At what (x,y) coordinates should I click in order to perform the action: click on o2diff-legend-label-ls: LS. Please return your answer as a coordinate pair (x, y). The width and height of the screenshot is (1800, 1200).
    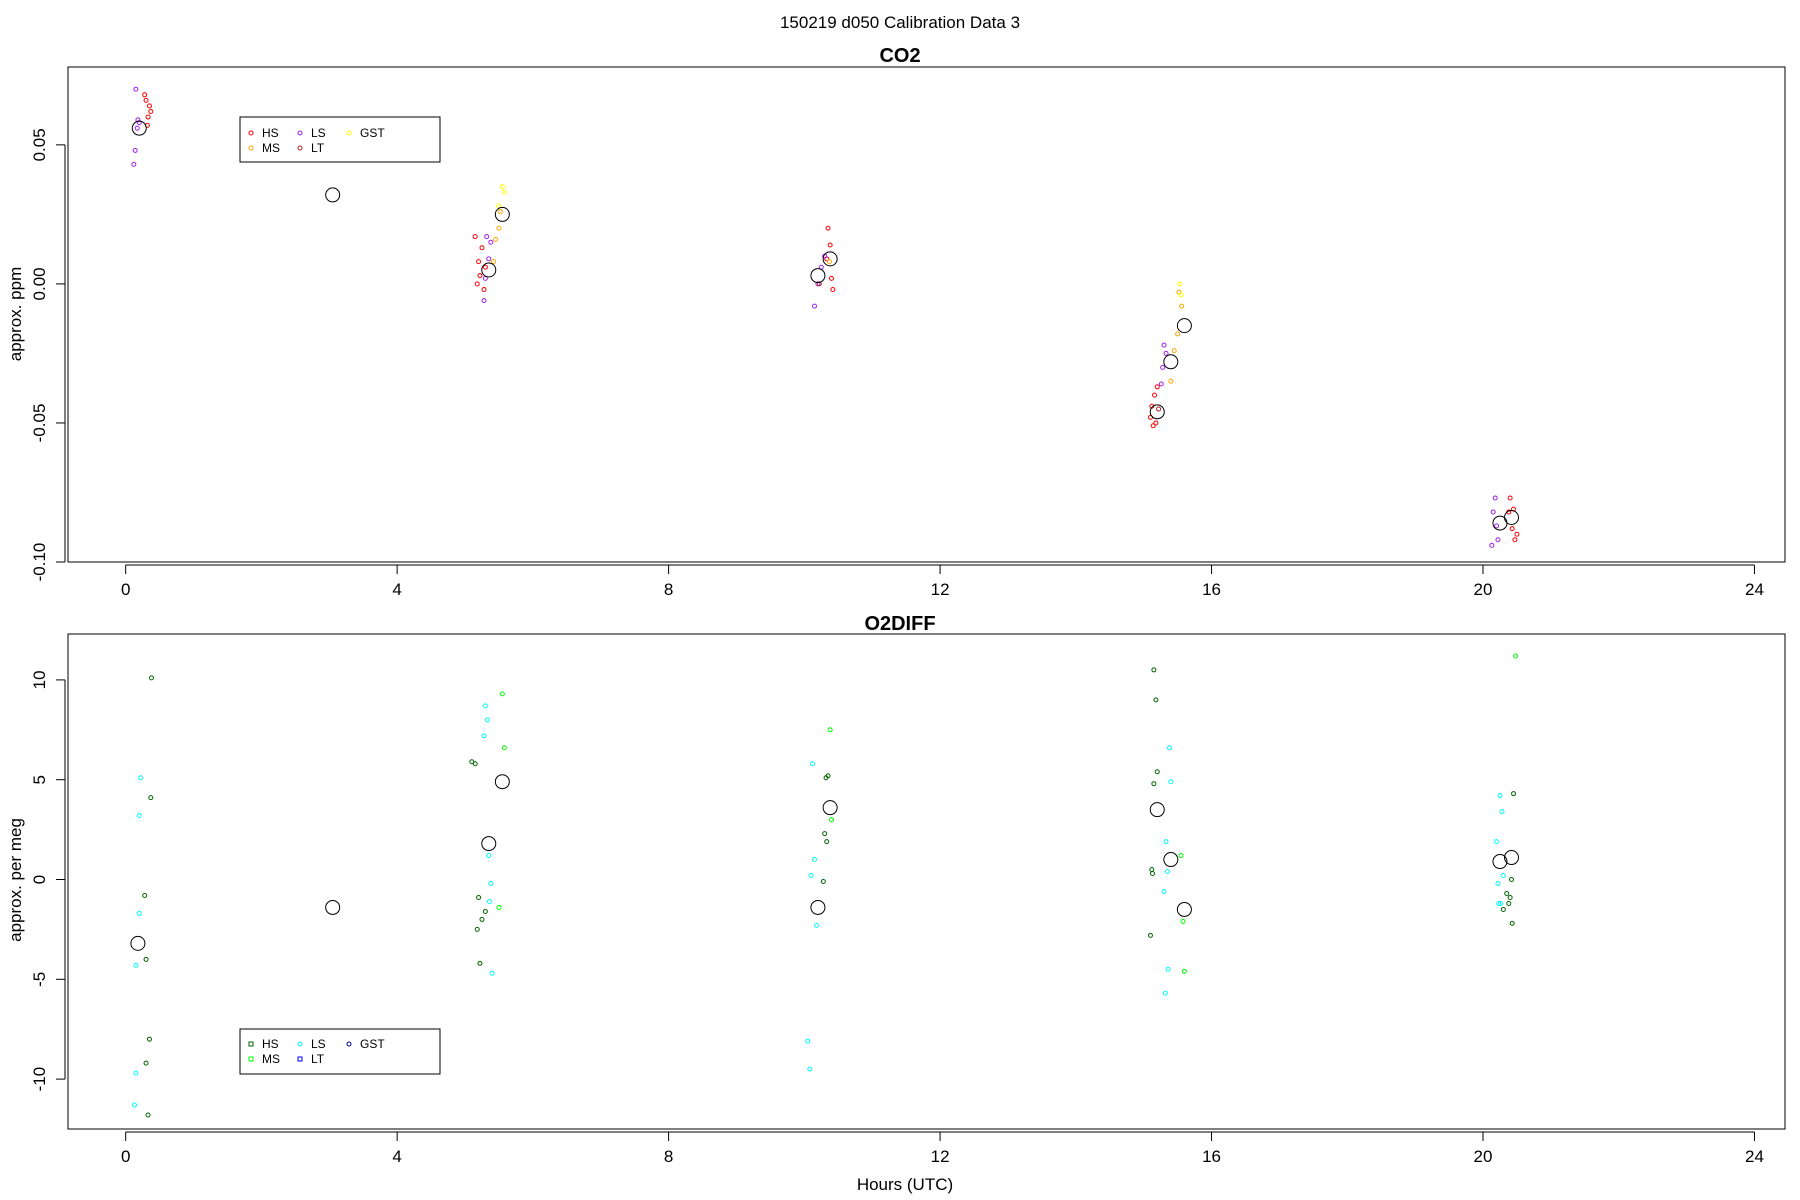
    Looking at the image, I should click on (318, 1044).